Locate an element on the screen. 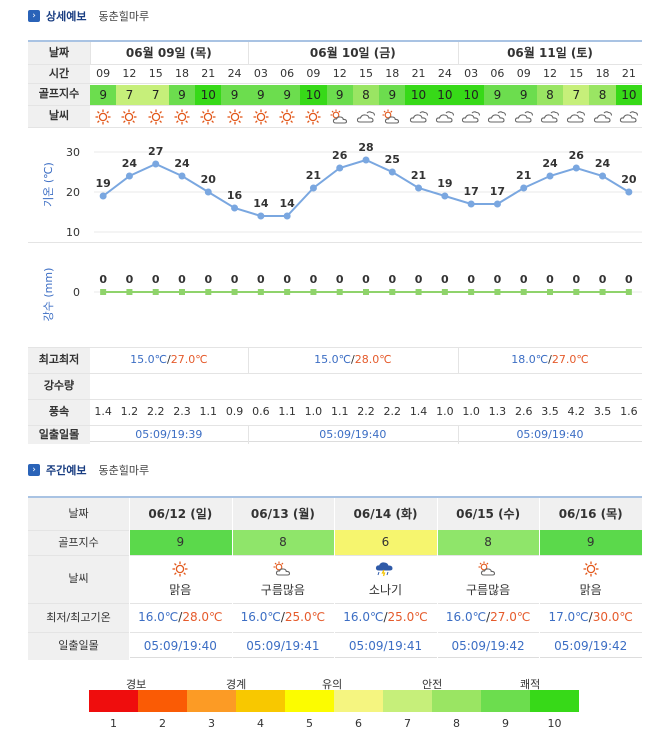  time-cell: 21 is located at coordinates (418, 73).